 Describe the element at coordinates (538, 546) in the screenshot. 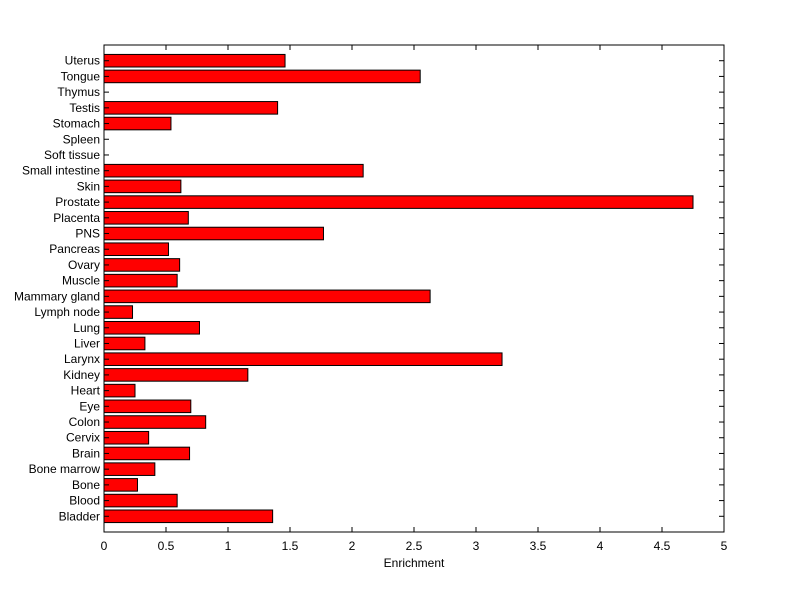

I see `x-tick-label: 3.5` at that location.